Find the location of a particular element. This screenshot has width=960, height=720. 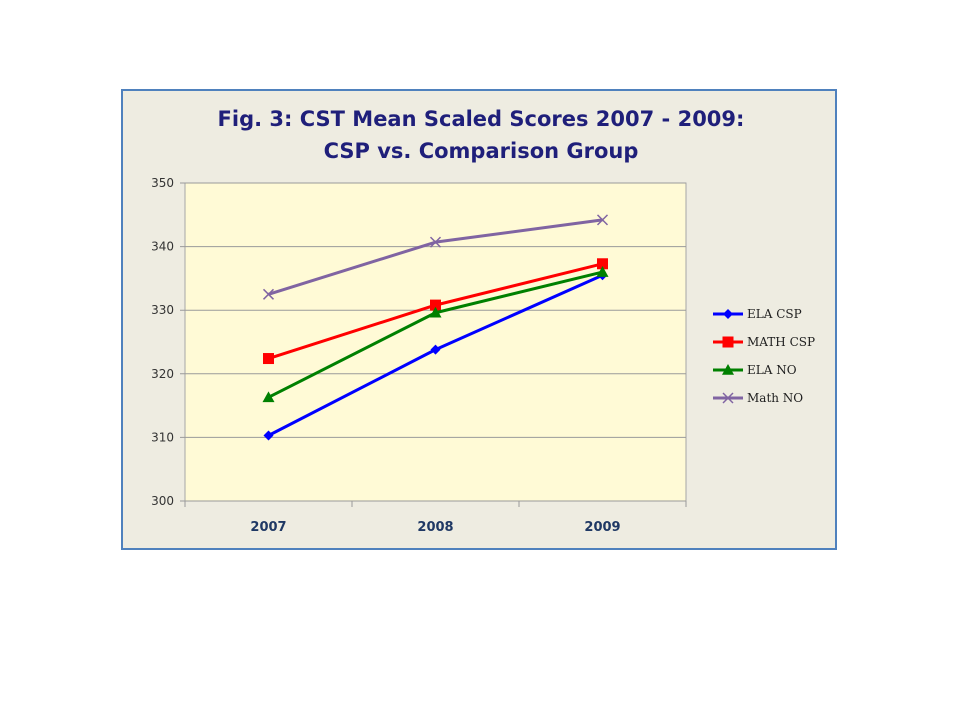

legend-entry: ELA CSP is located at coordinates (757, 314).